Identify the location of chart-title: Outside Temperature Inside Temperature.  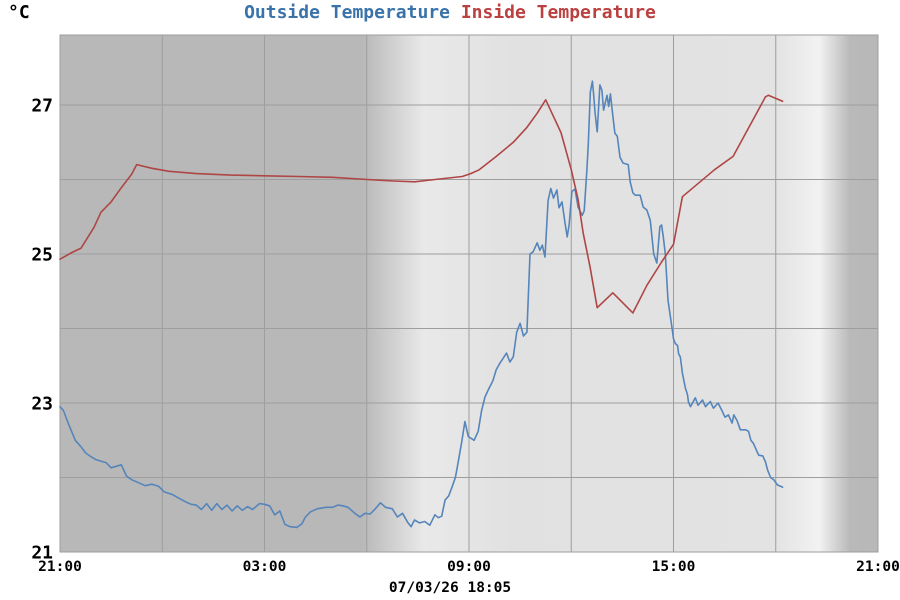
(450, 12).